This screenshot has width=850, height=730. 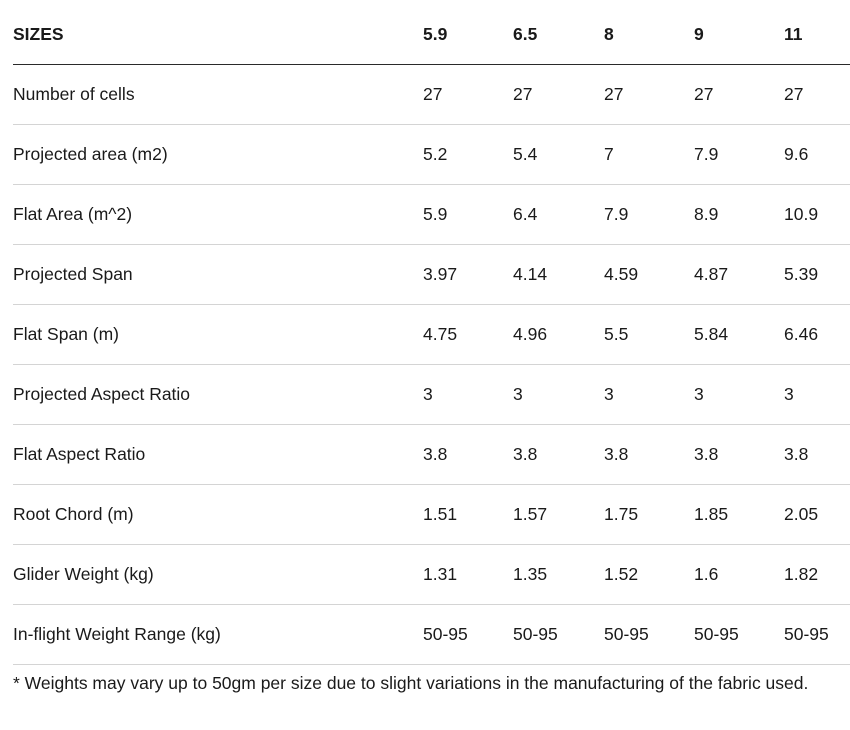 I want to click on table-row: Flat Aspect Ratio 3.8 3.8 3.8 3.8 3.8, so click(x=431, y=454).